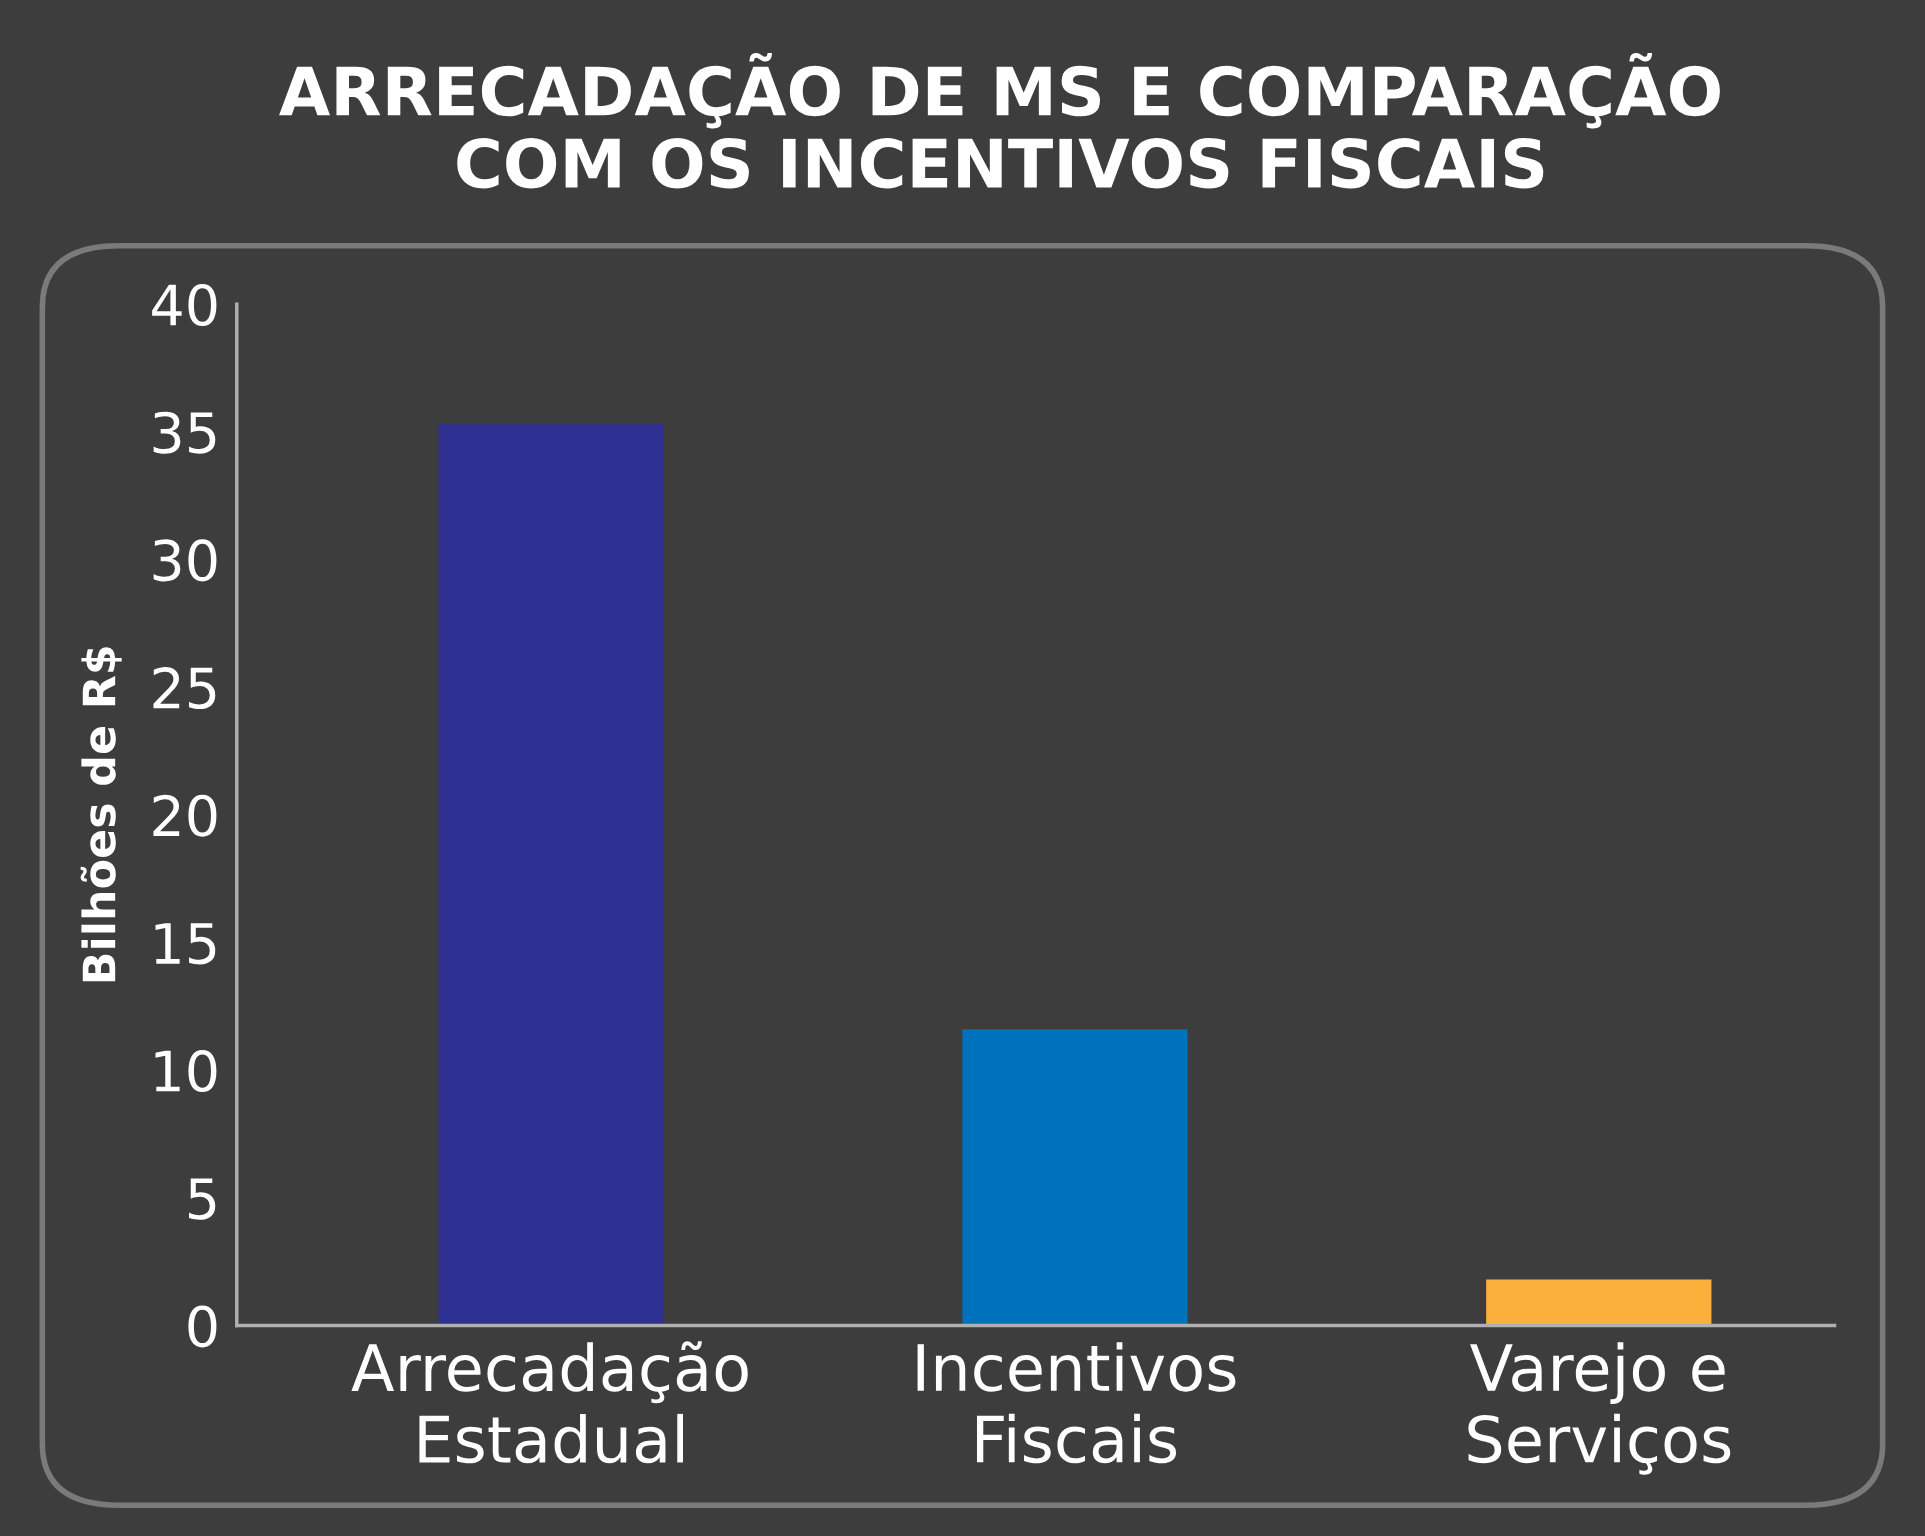  Describe the element at coordinates (549, 1402) in the screenshot. I see `x-tick-label: Arrecadação Estadual` at that location.